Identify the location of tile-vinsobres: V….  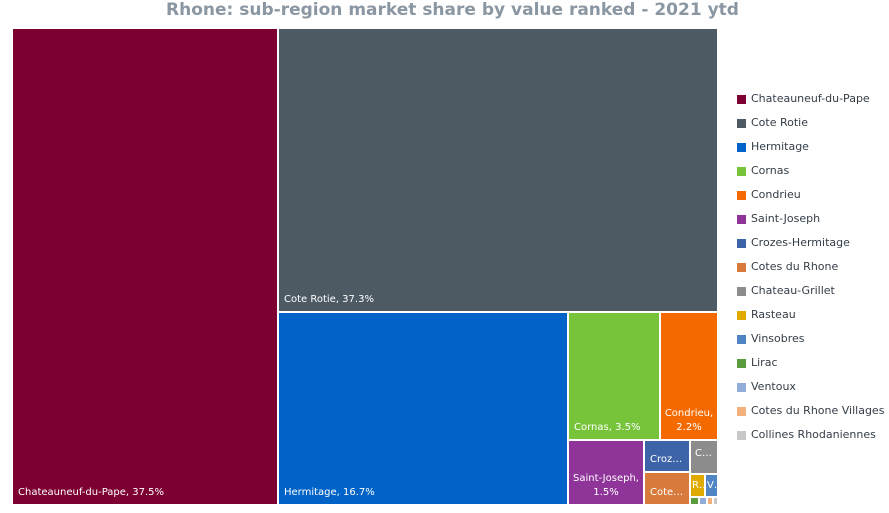
(711, 485).